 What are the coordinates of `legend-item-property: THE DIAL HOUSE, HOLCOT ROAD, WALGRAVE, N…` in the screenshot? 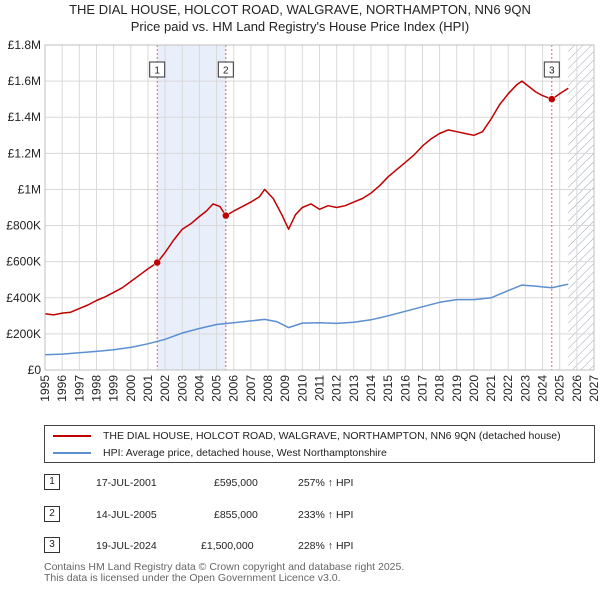 It's located at (307, 436).